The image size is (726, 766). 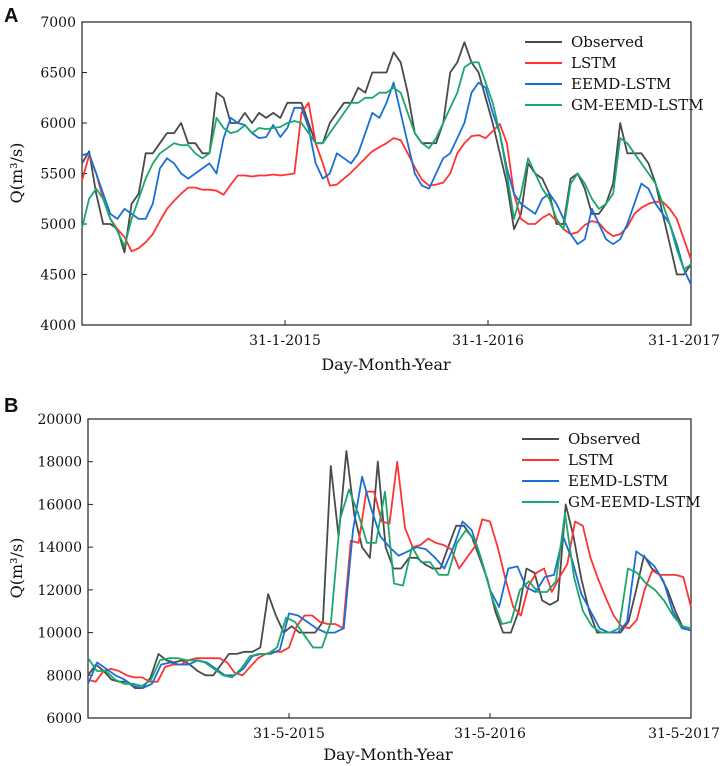 I want to click on y-tick-label: 4000, so click(x=58, y=326).